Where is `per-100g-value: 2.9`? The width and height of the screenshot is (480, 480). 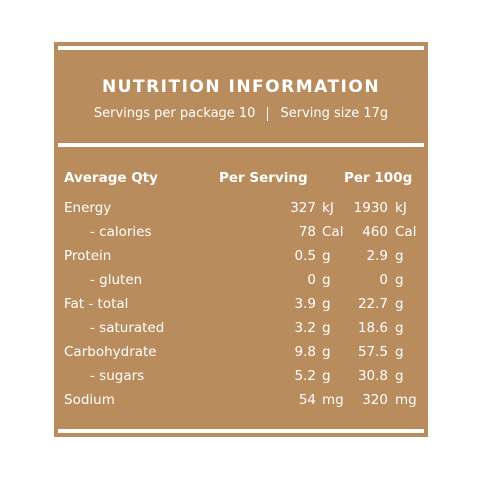 per-100g-value: 2.9 is located at coordinates (377, 256).